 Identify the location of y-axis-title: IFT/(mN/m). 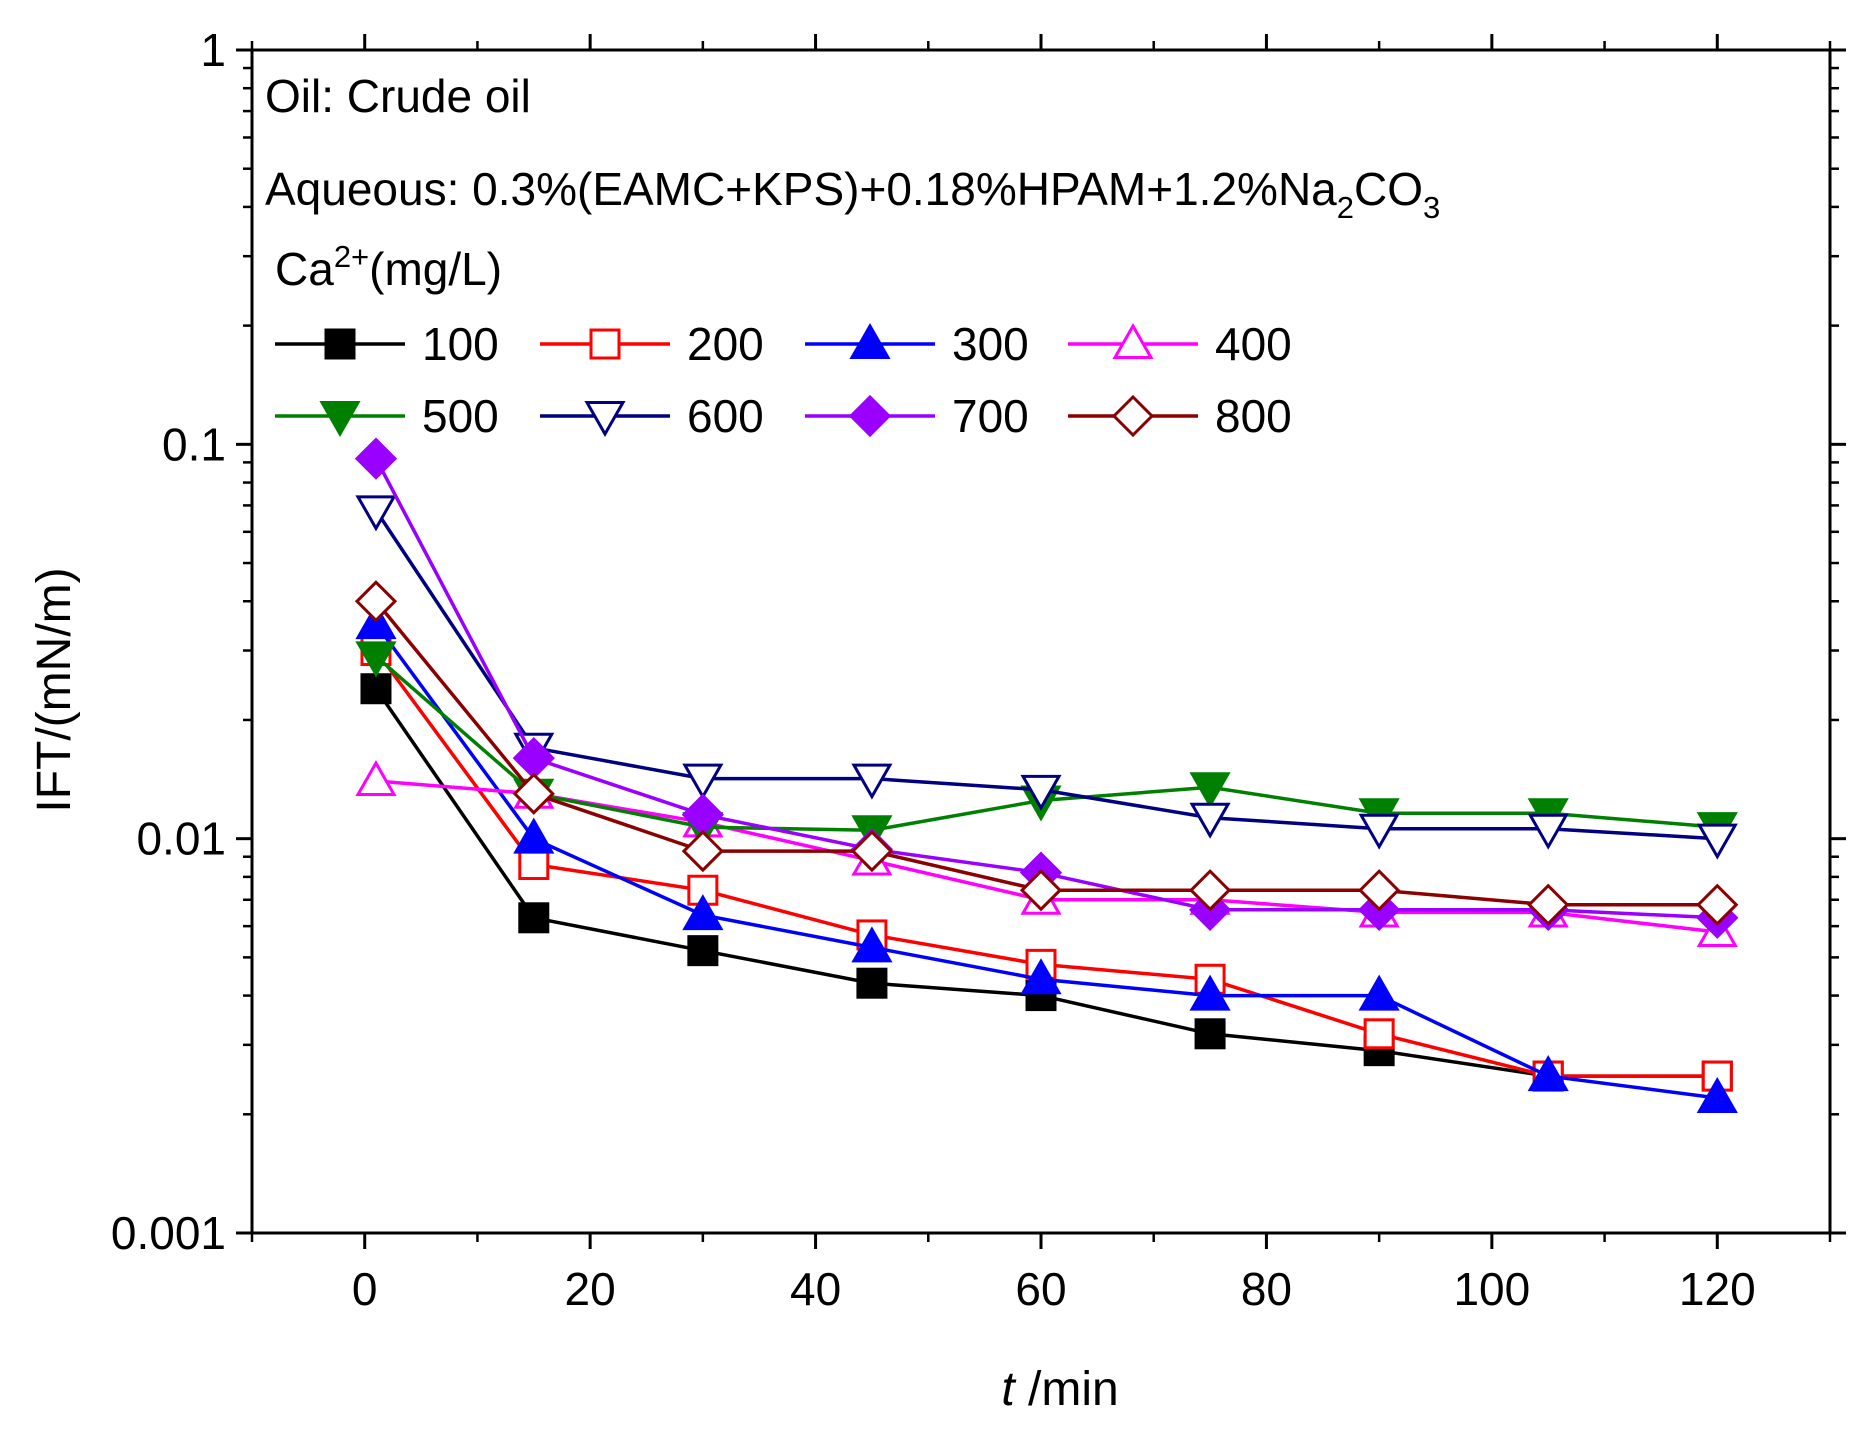
(54, 689).